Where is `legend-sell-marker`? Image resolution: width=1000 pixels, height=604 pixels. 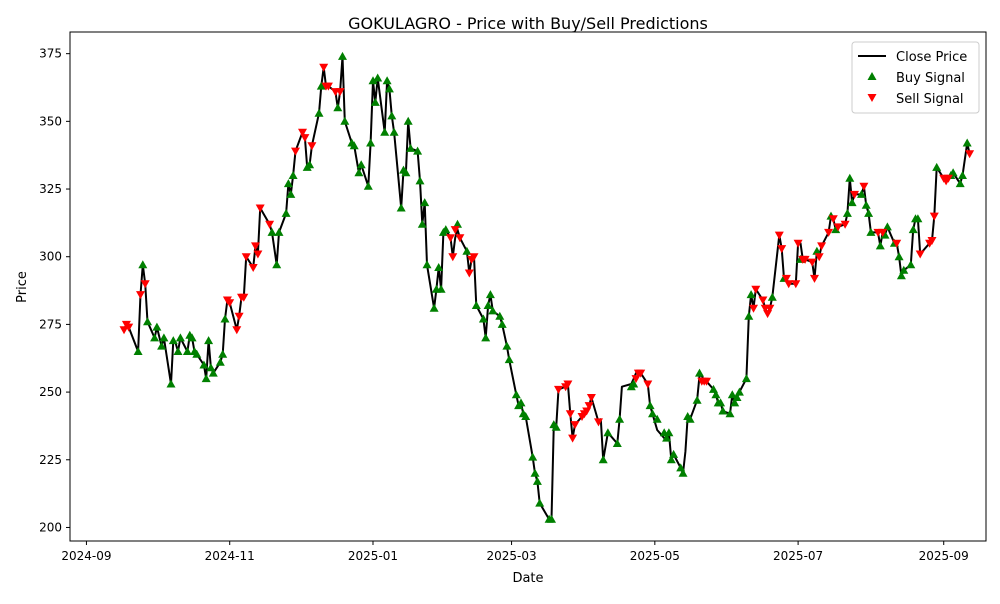 legend-sell-marker is located at coordinates (872, 98).